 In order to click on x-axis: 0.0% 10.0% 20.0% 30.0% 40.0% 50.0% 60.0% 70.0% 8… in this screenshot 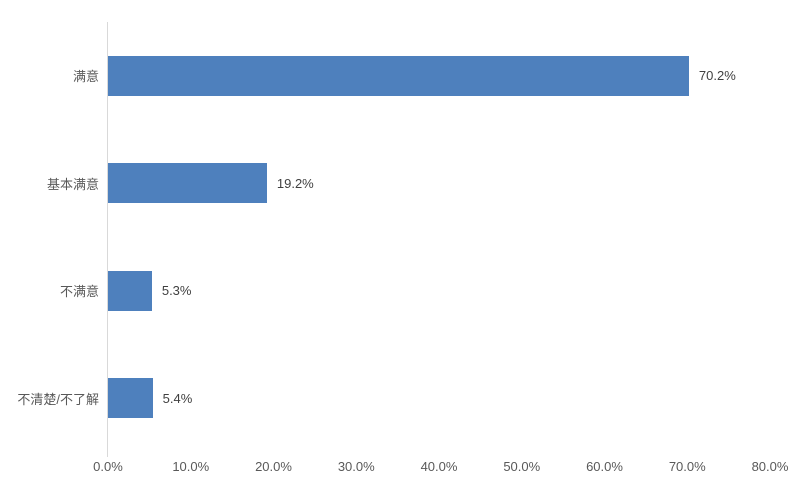, I will do `click(440, 468)`.